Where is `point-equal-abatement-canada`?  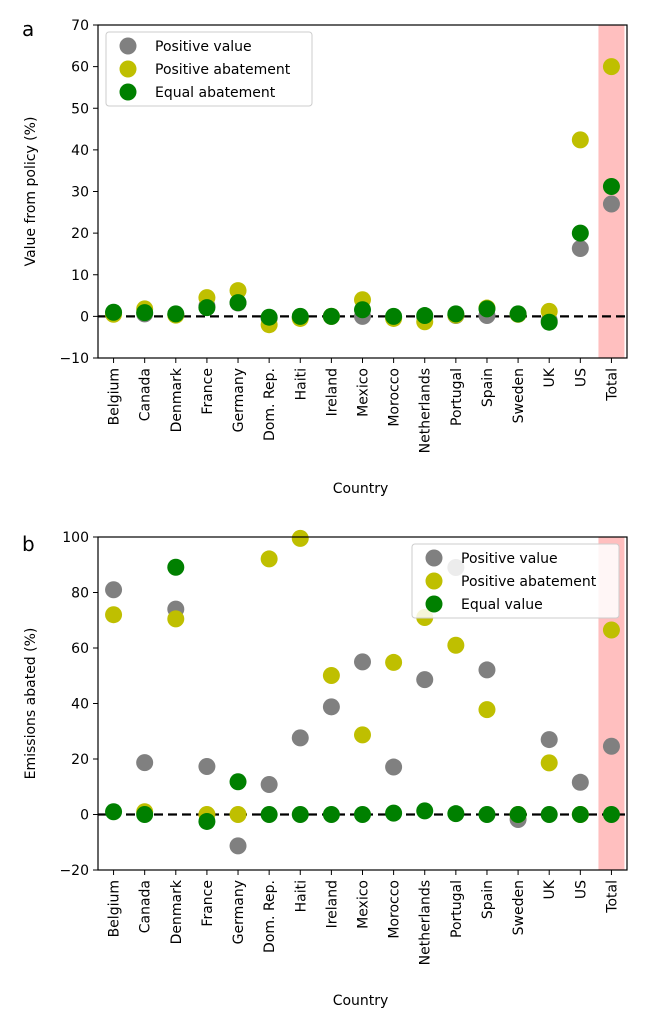 point-equal-abatement-canada is located at coordinates (145, 313).